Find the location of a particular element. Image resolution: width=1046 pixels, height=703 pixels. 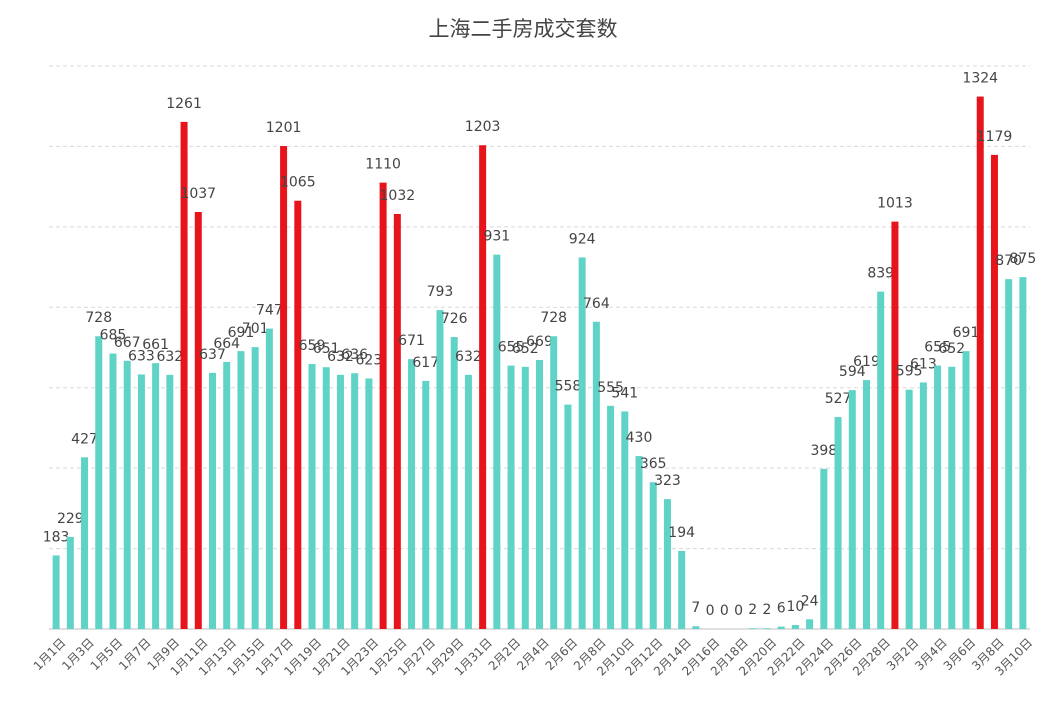

value-label: 24 is located at coordinates (810, 601).